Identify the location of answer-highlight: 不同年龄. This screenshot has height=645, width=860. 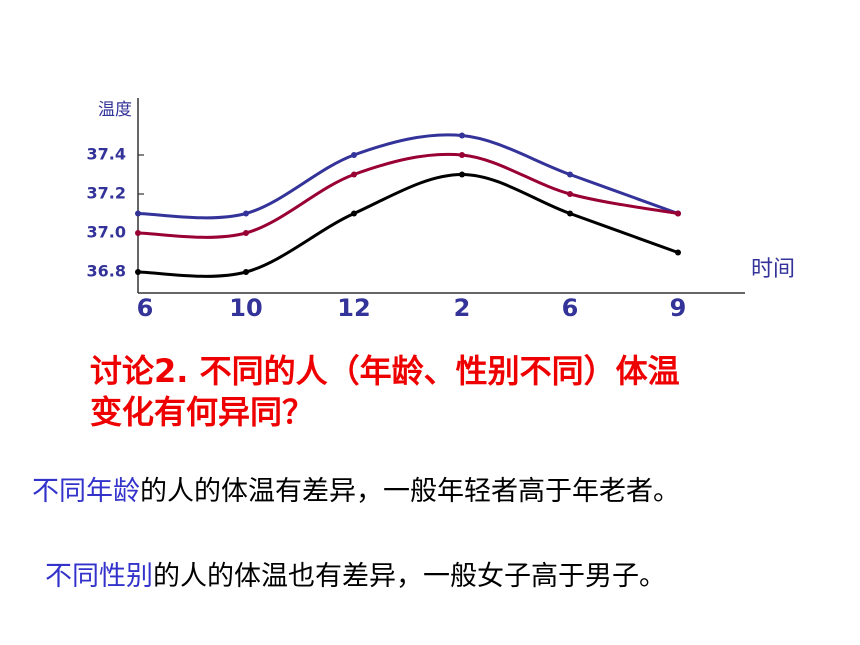
(86, 491).